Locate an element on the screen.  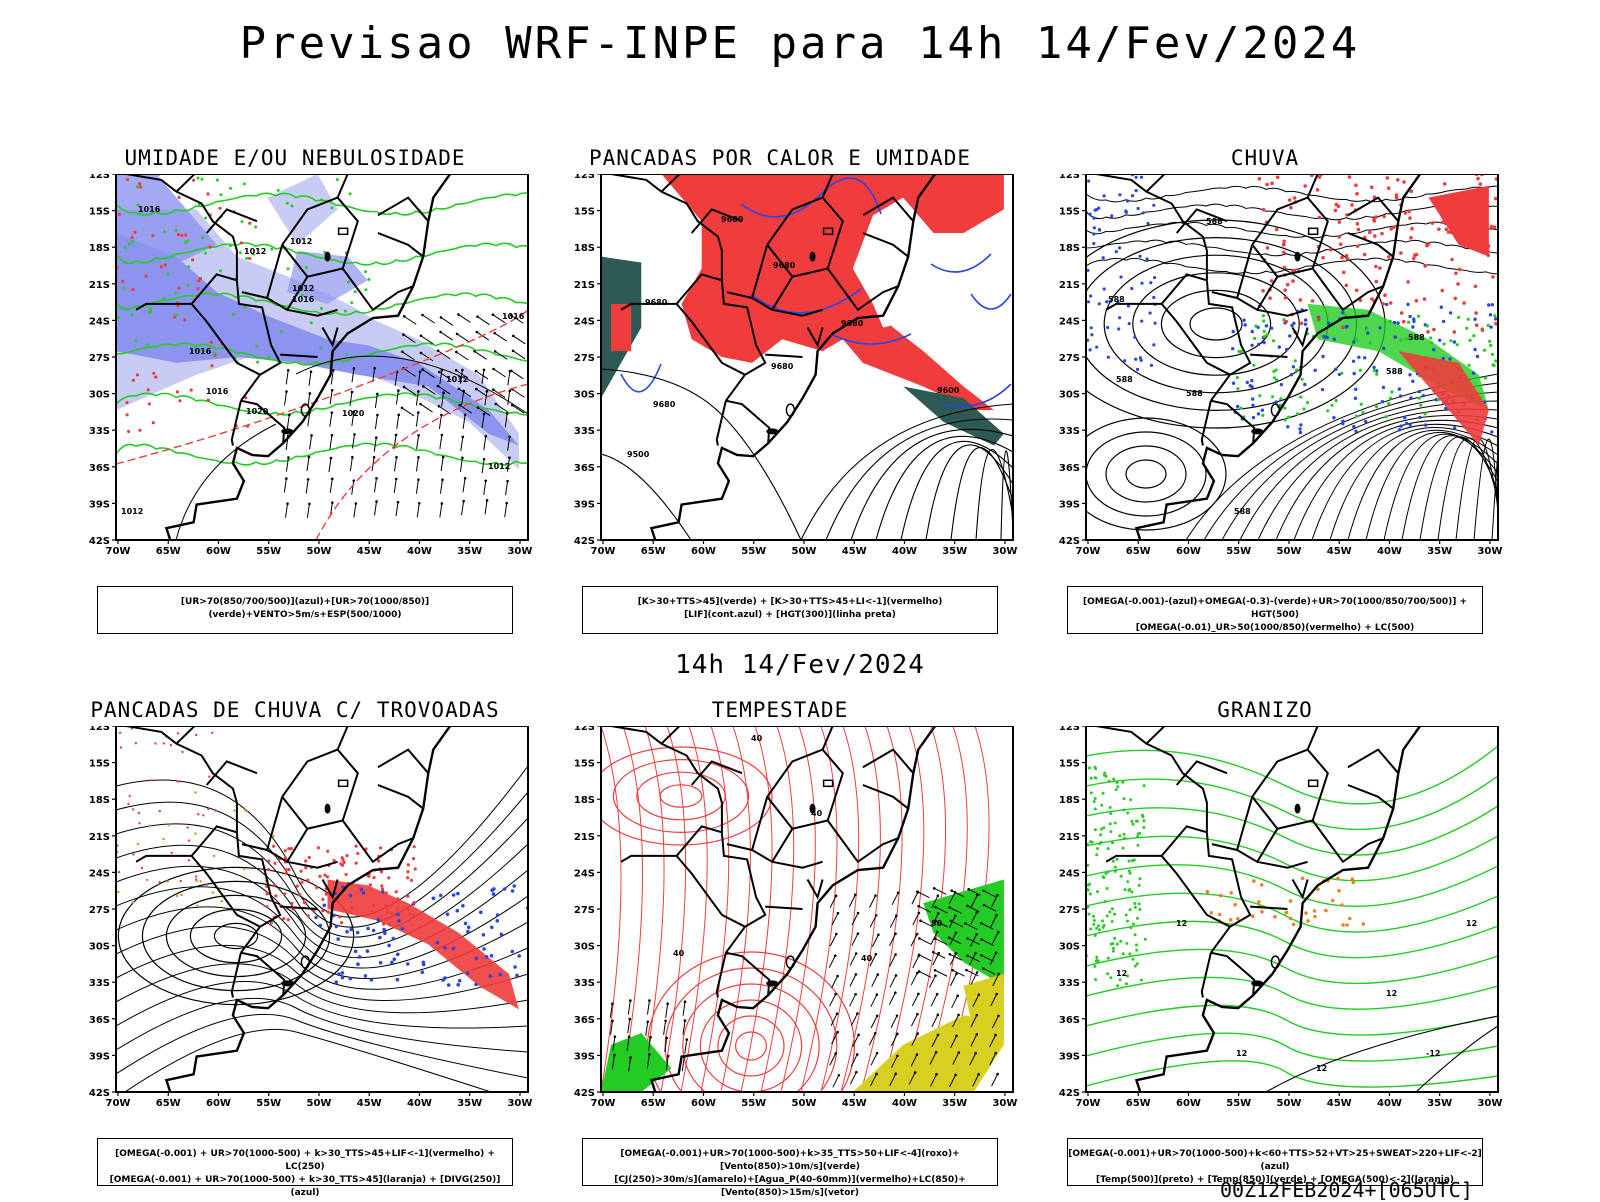
contour-label: 1020 is located at coordinates (257, 411).